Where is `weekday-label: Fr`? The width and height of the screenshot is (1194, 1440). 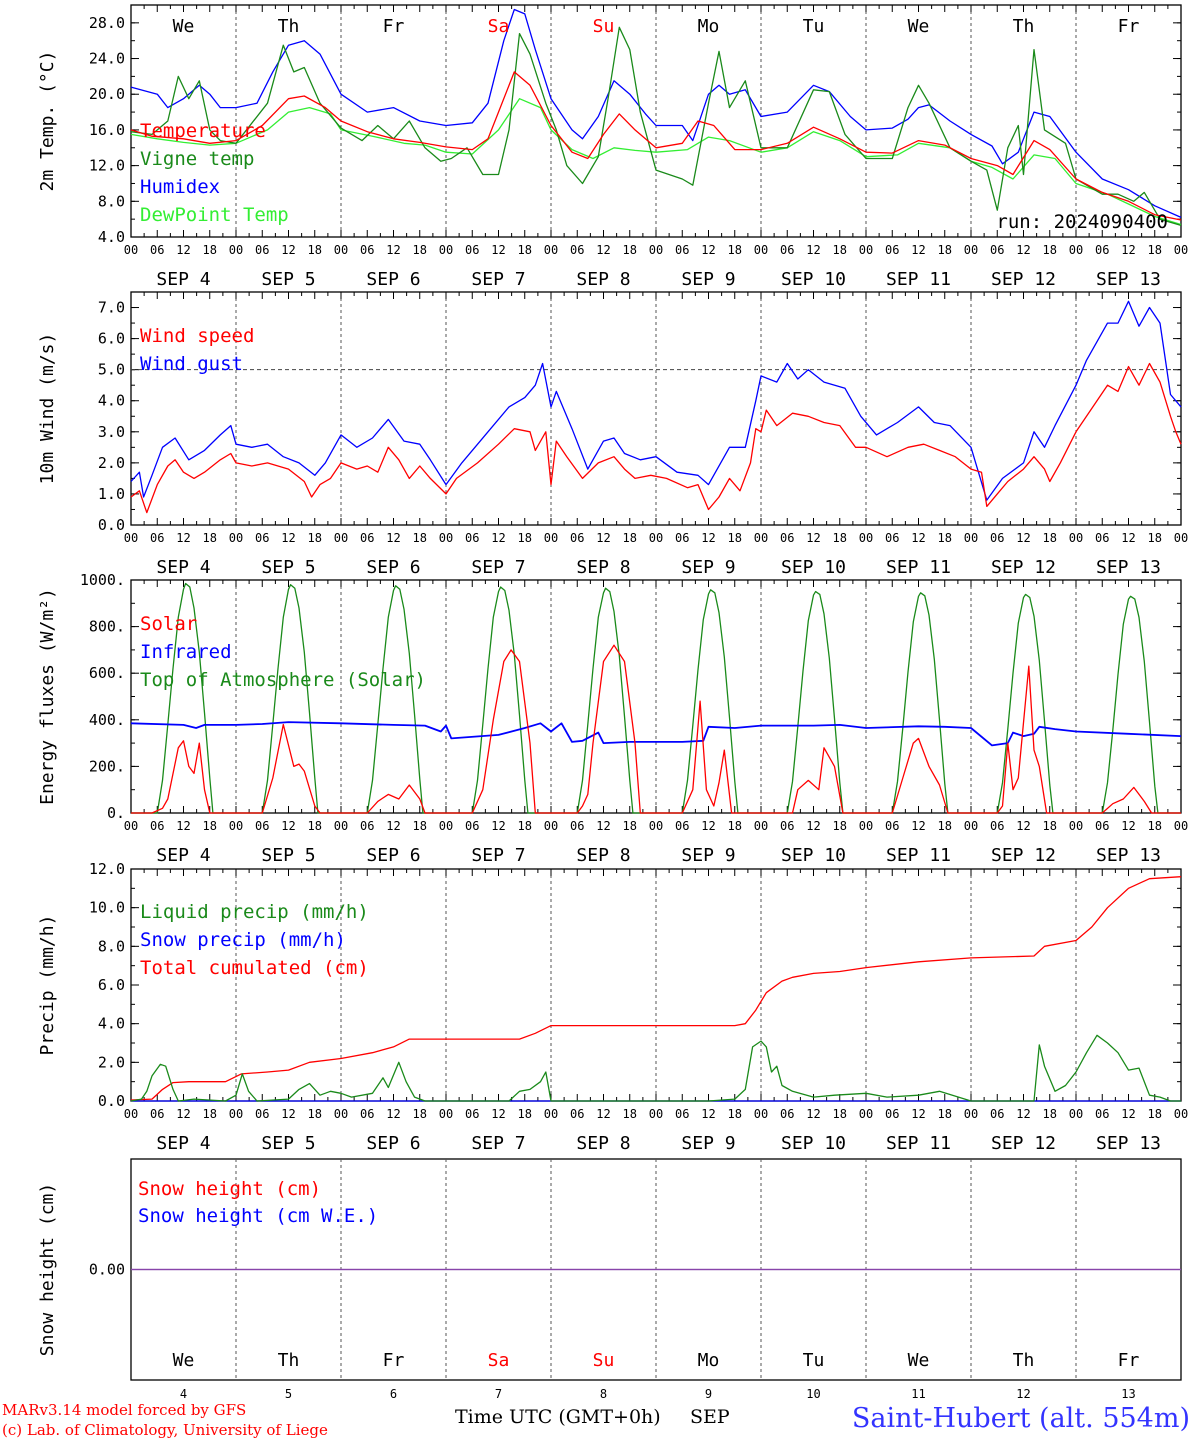 weekday-label: Fr is located at coordinates (1129, 26).